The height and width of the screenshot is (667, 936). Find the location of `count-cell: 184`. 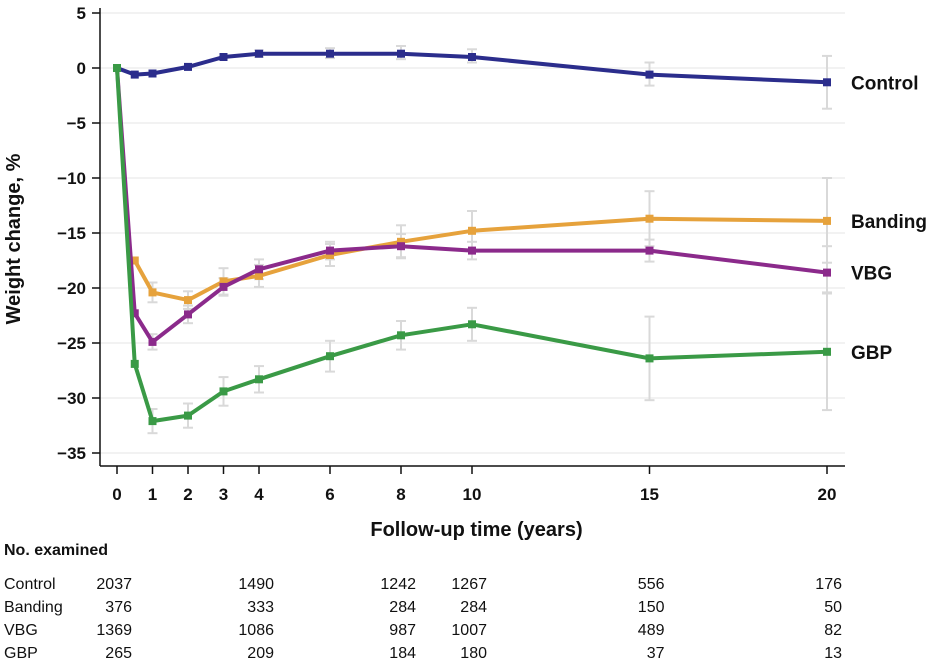

count-cell: 184 is located at coordinates (402, 653).